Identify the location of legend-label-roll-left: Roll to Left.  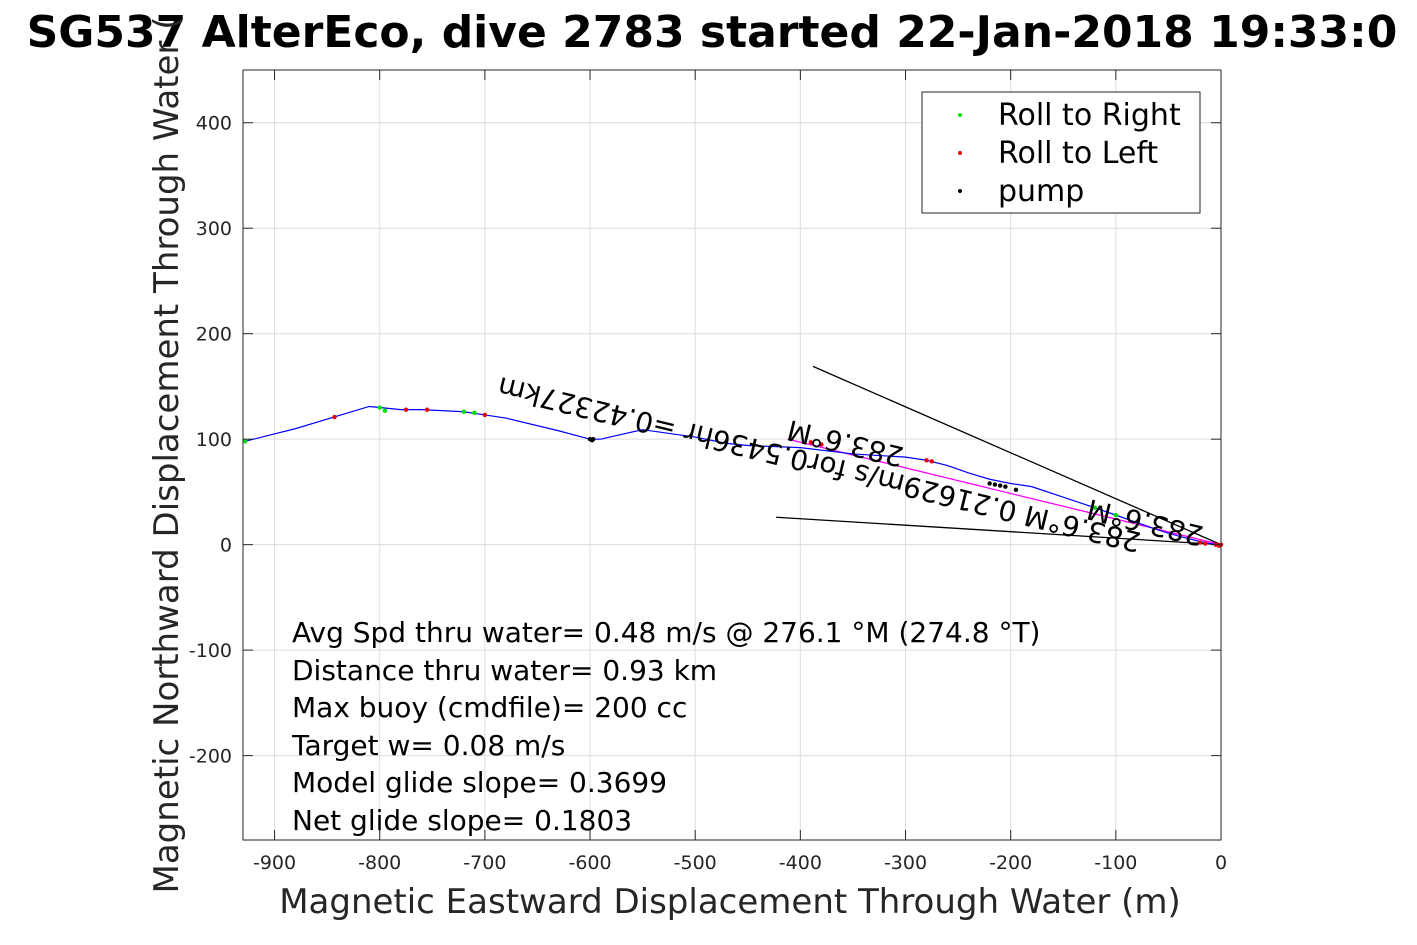
(1078, 153).